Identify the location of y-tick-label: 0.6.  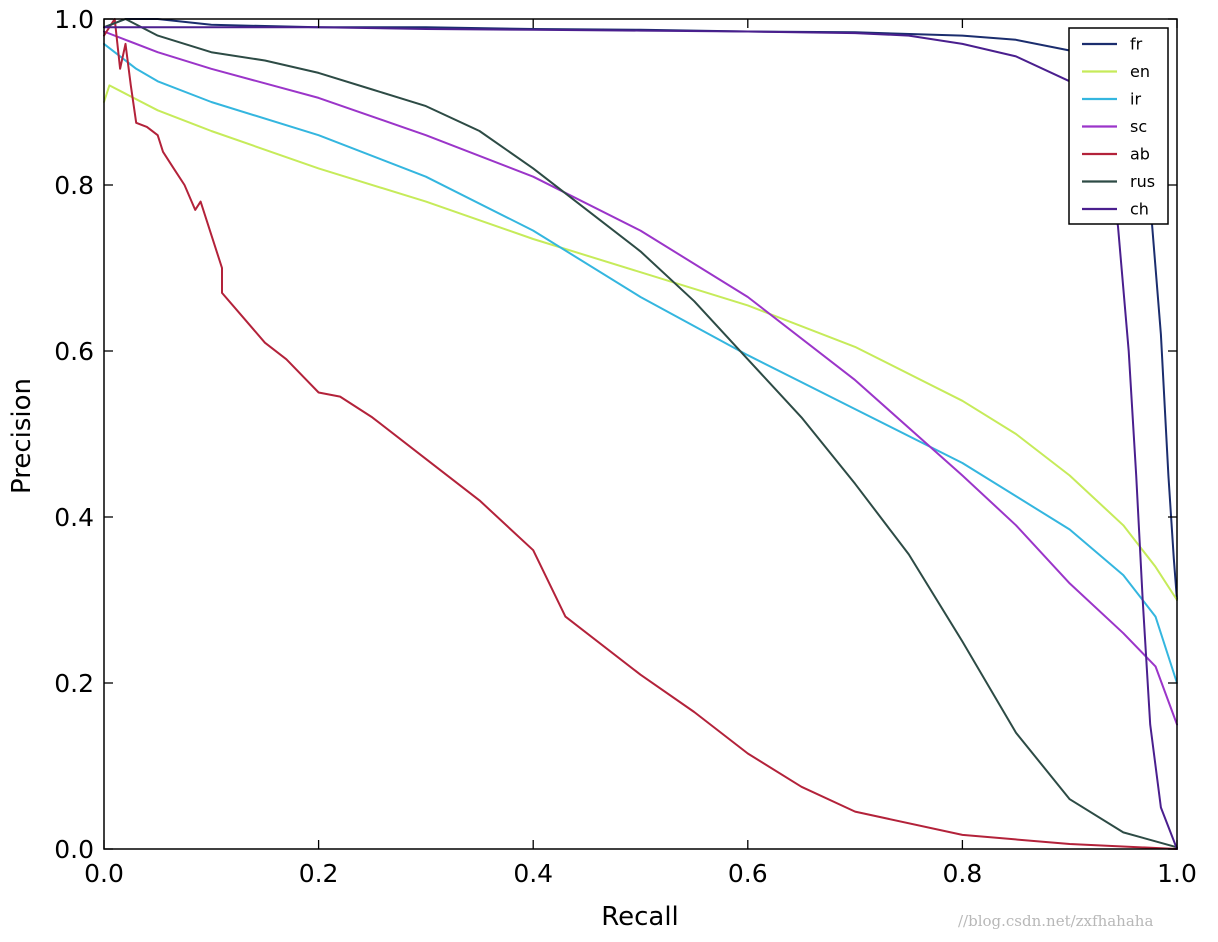
(74, 351).